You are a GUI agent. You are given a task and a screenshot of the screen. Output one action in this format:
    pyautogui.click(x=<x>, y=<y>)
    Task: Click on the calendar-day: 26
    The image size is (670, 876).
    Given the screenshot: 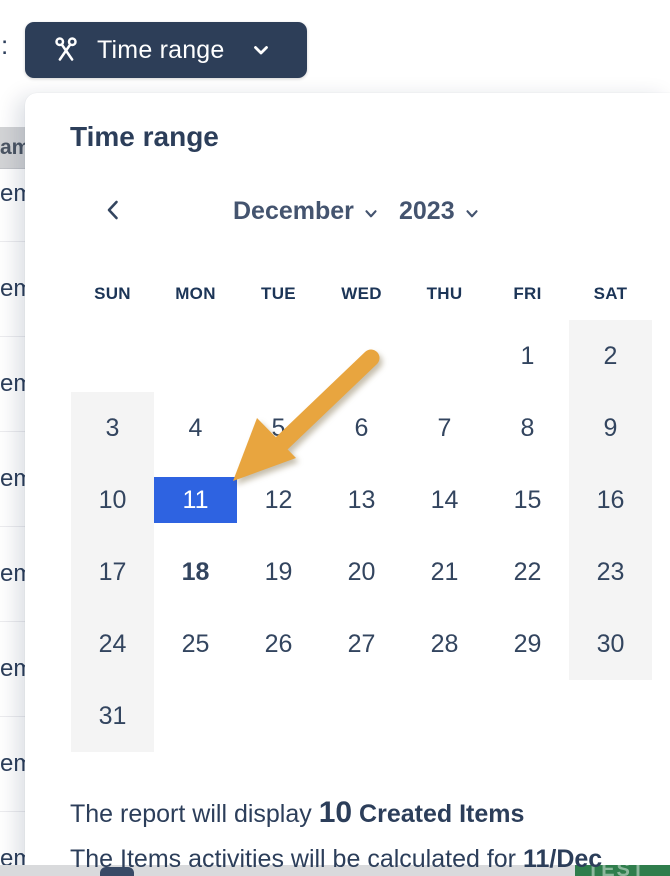 What is the action you would take?
    pyautogui.click(x=278, y=643)
    